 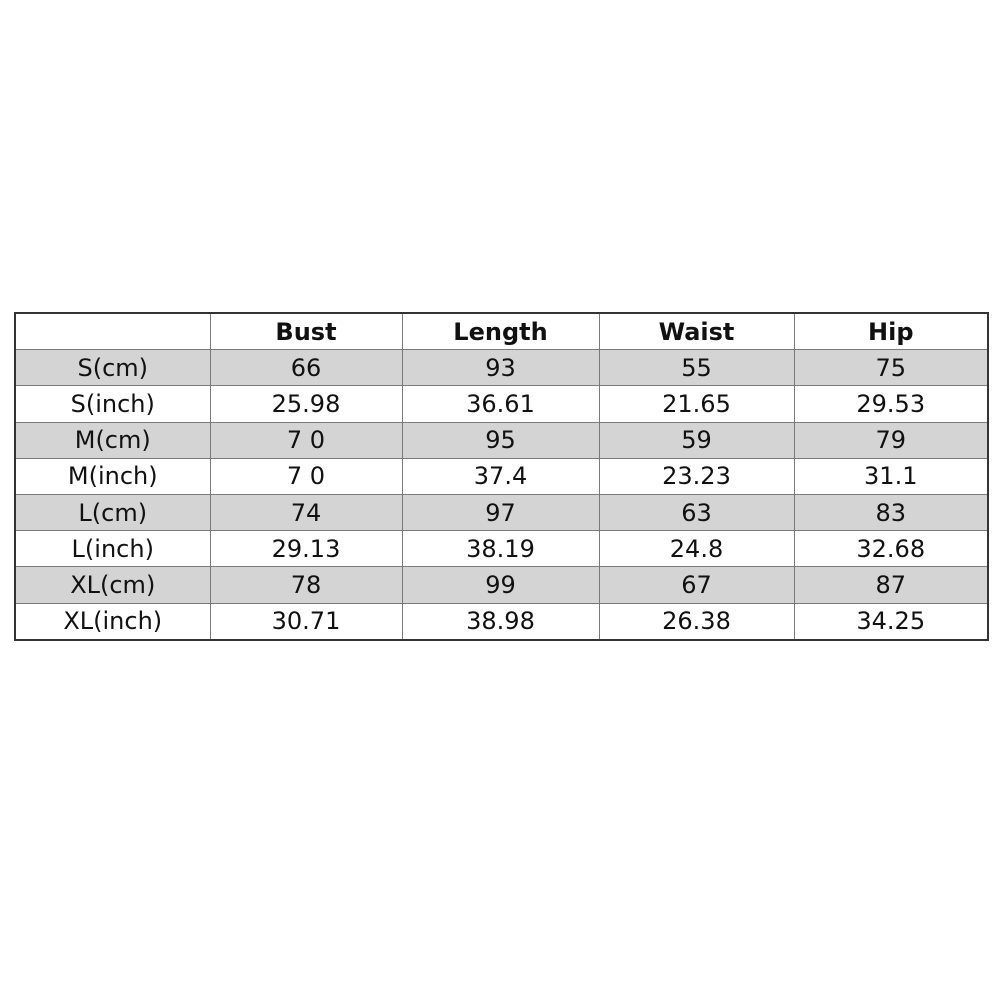 I want to click on table-cell: 37.4, so click(x=500, y=476).